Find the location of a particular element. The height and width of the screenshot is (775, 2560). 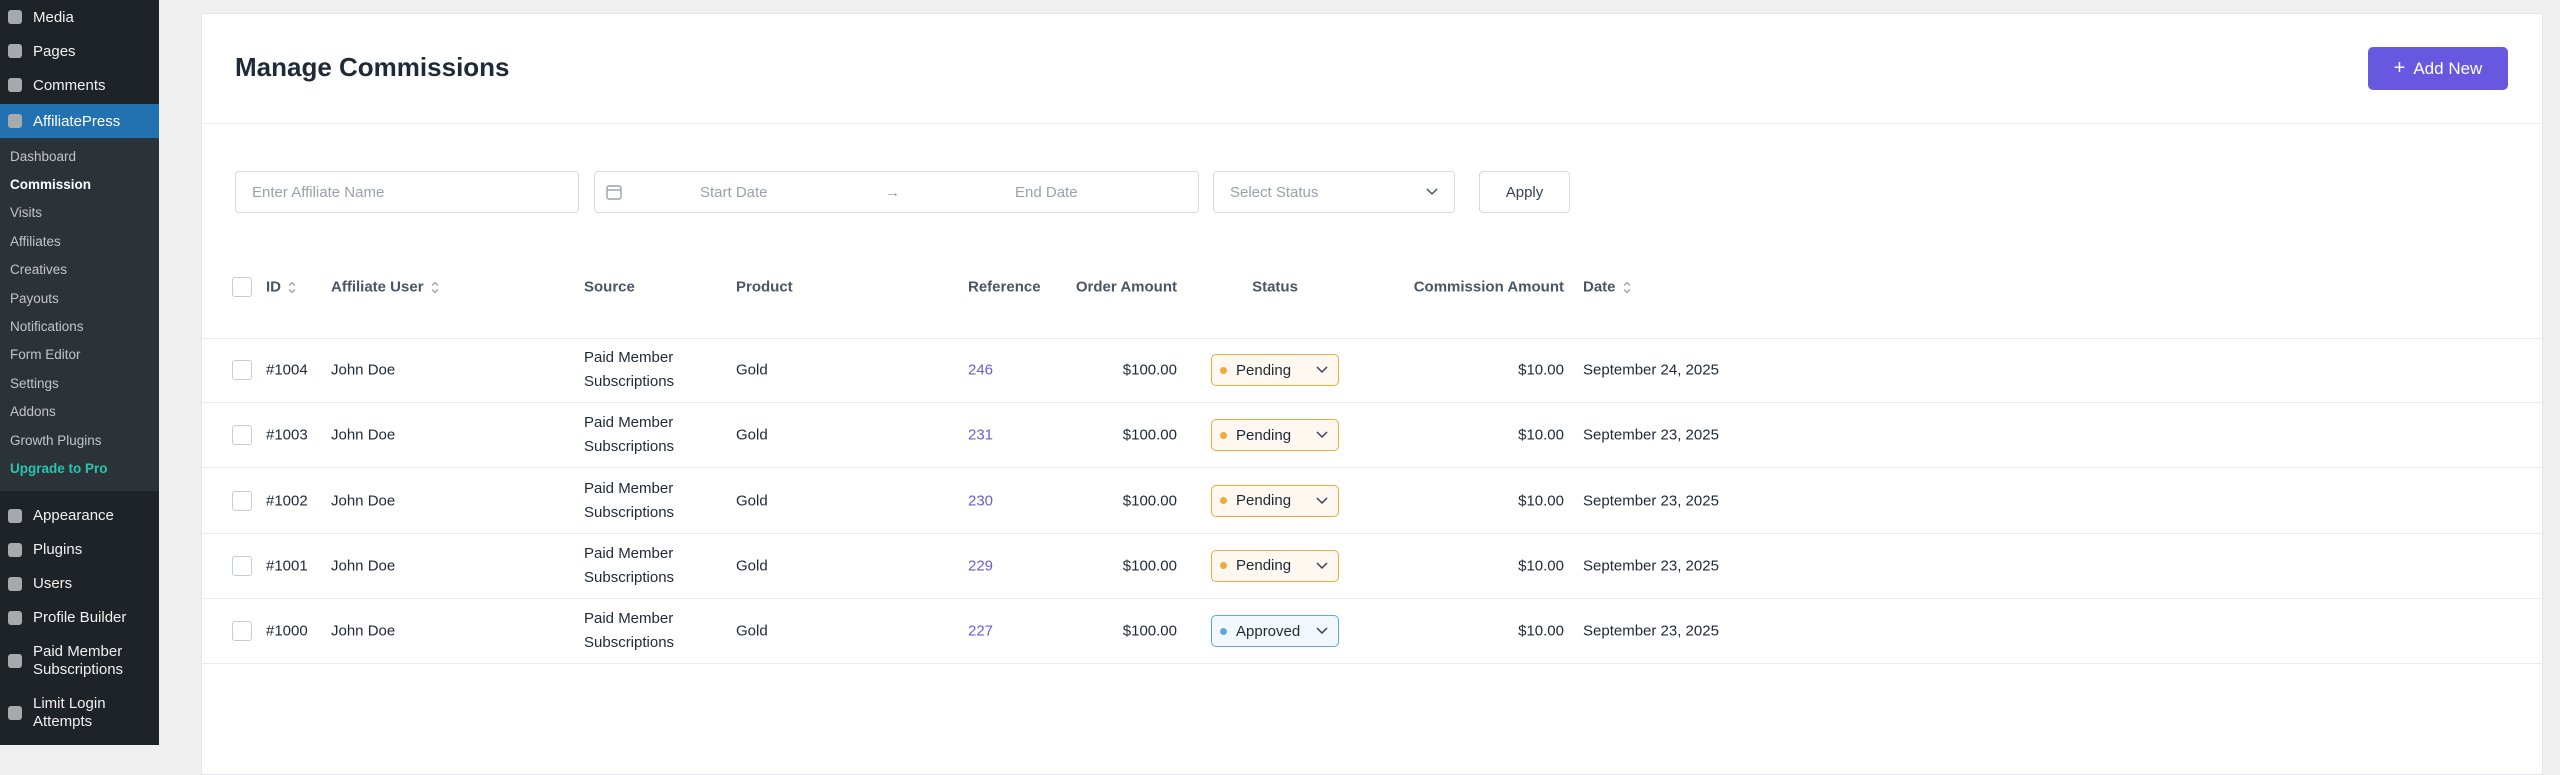

status-select: Select Status is located at coordinates (1334, 192).